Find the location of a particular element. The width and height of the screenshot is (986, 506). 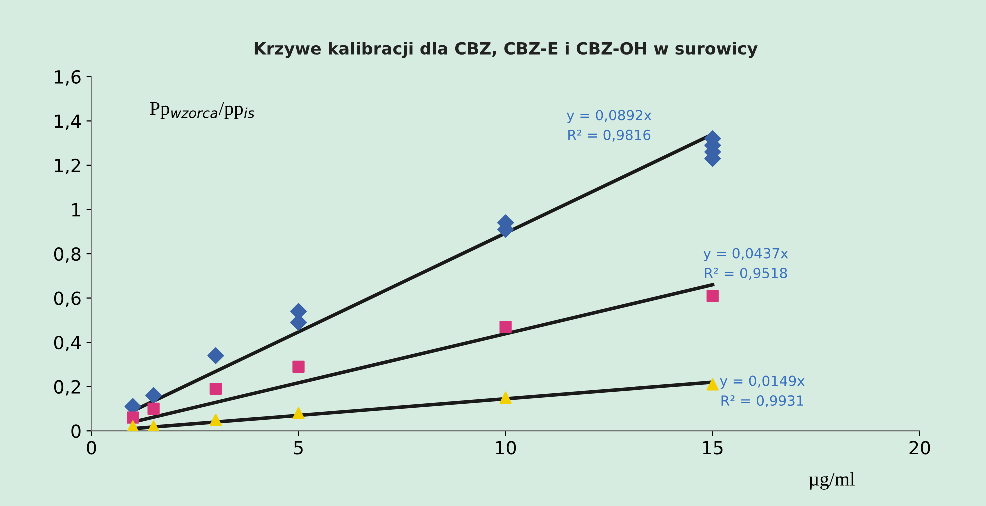

x-tick-label: 5 is located at coordinates (298, 448).